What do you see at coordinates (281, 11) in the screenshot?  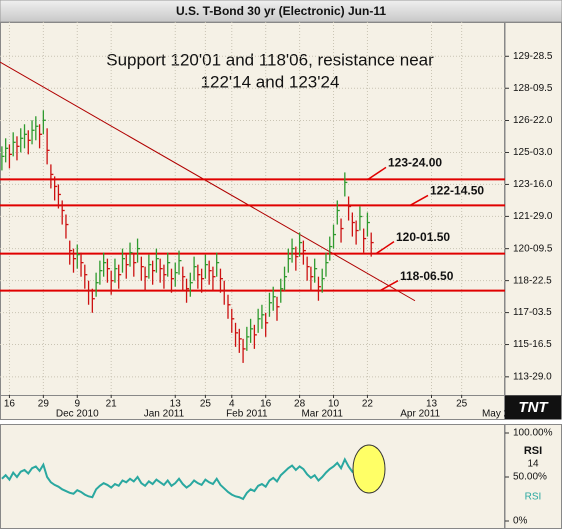 I see `chart-title: U.S. T-Bond 30 yr (Electronic) Jun-11` at bounding box center [281, 11].